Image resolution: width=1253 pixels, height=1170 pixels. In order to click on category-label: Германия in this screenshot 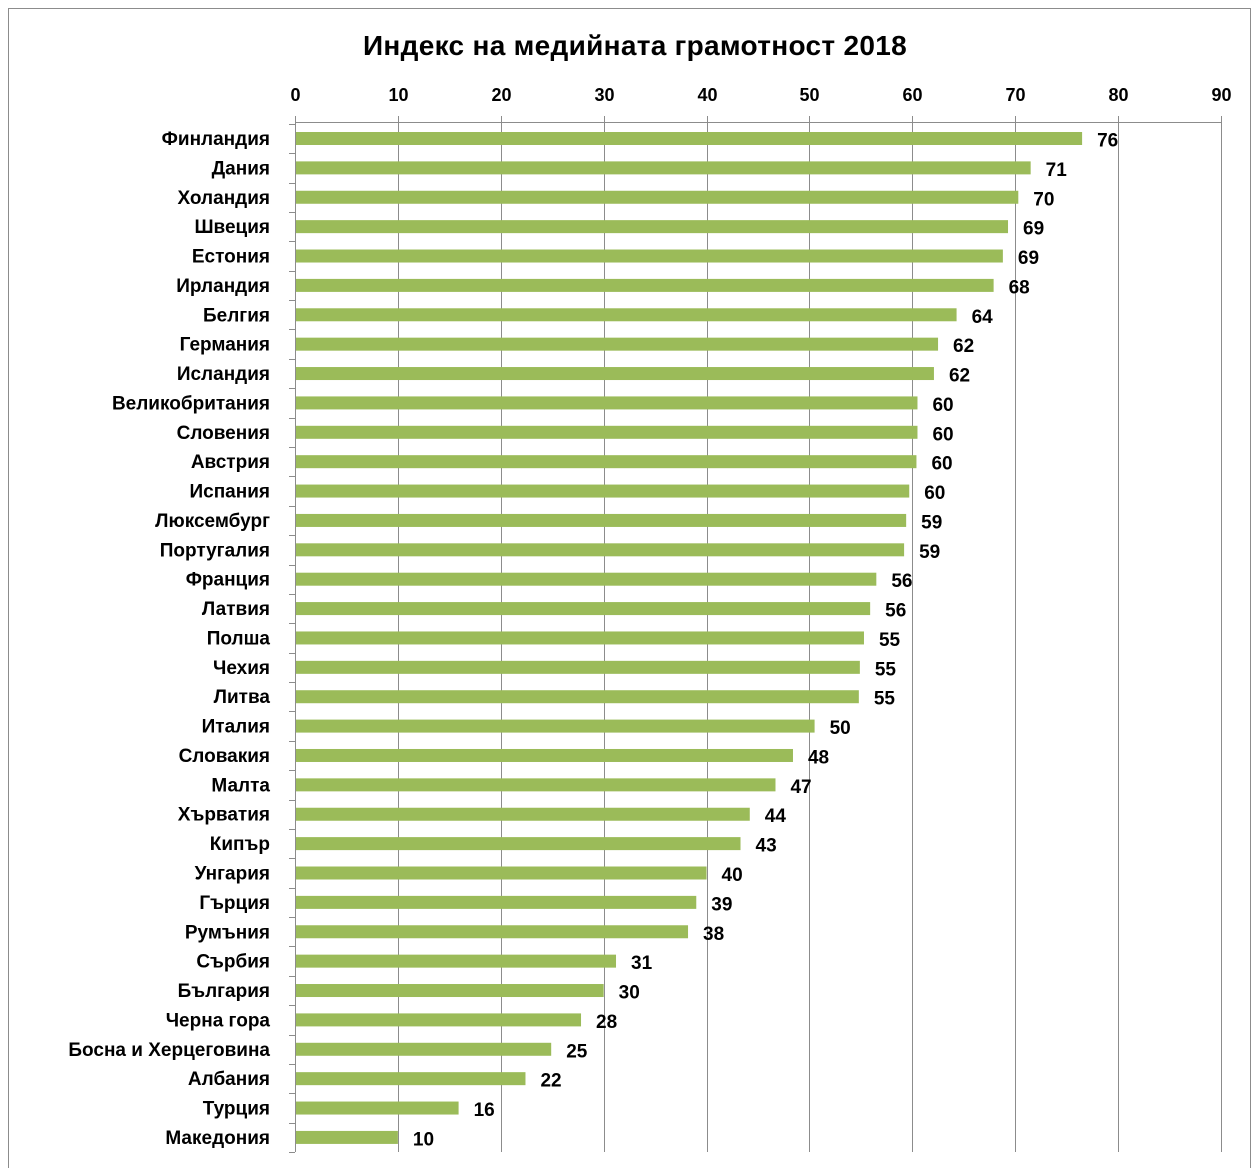, I will do `click(225, 345)`.